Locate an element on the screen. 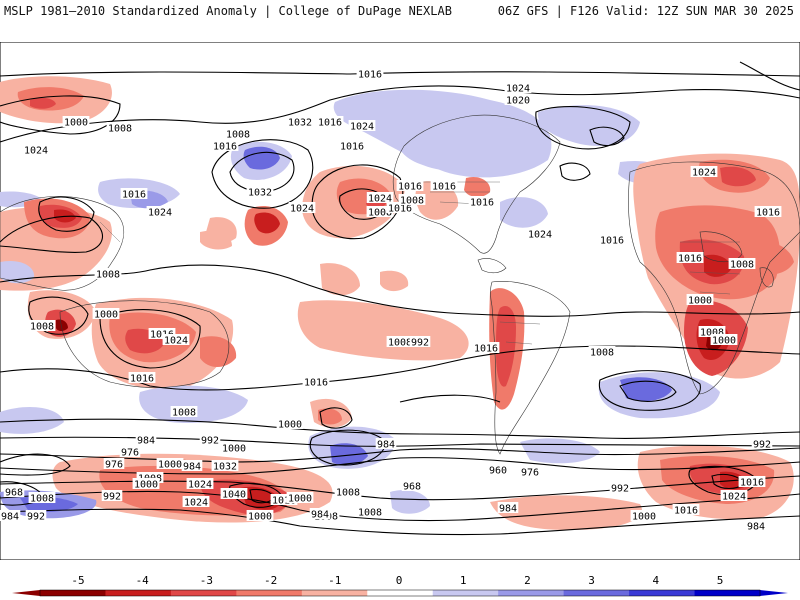 This screenshot has width=800, height=600. colorbar-arrow-left is located at coordinates (26, 593).